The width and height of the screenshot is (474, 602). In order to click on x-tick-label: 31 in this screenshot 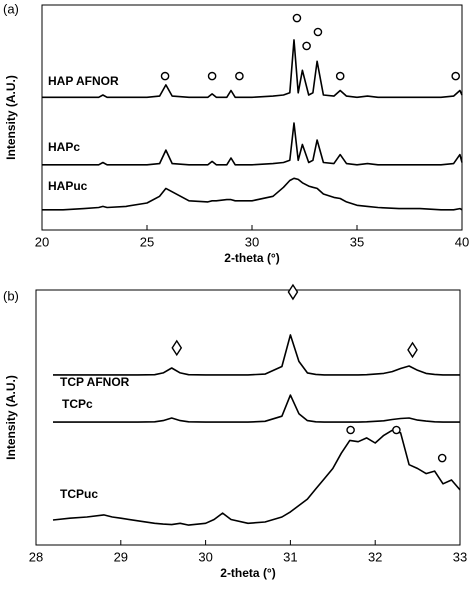, I will do `click(290, 556)`.